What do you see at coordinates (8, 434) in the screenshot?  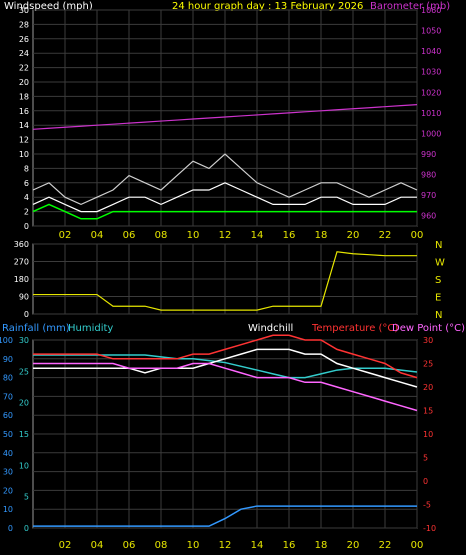 I see `humidity-ytick-label: 50` at bounding box center [8, 434].